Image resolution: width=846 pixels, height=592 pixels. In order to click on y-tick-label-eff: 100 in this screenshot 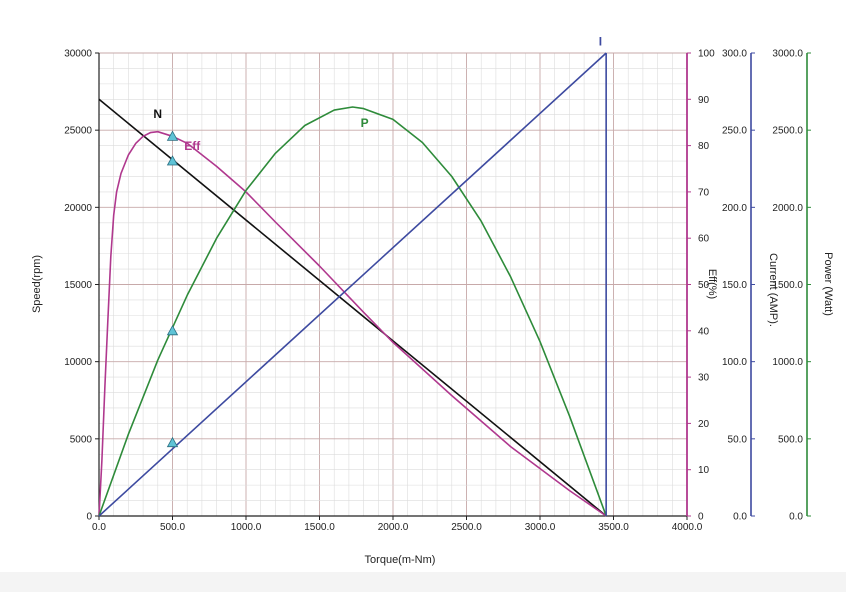, I will do `click(706, 54)`.